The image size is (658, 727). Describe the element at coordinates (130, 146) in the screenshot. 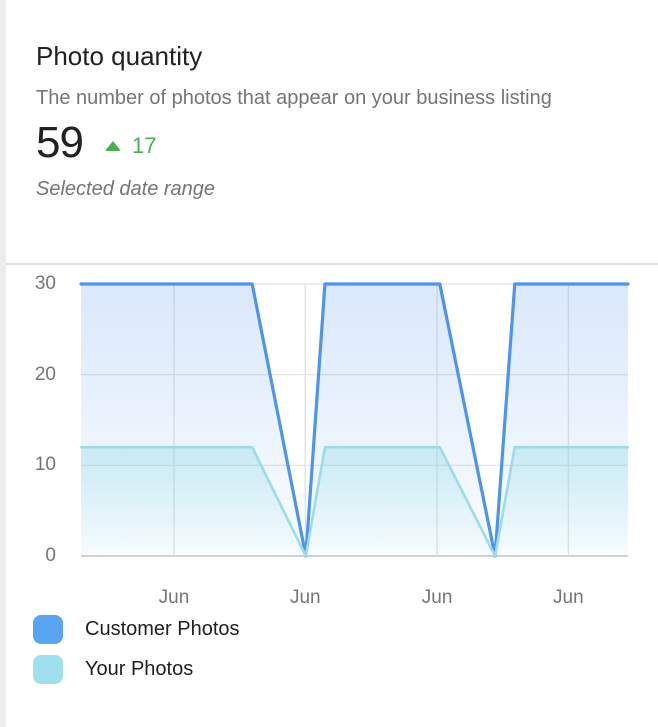

I see `metric-delta-group: 17` at that location.